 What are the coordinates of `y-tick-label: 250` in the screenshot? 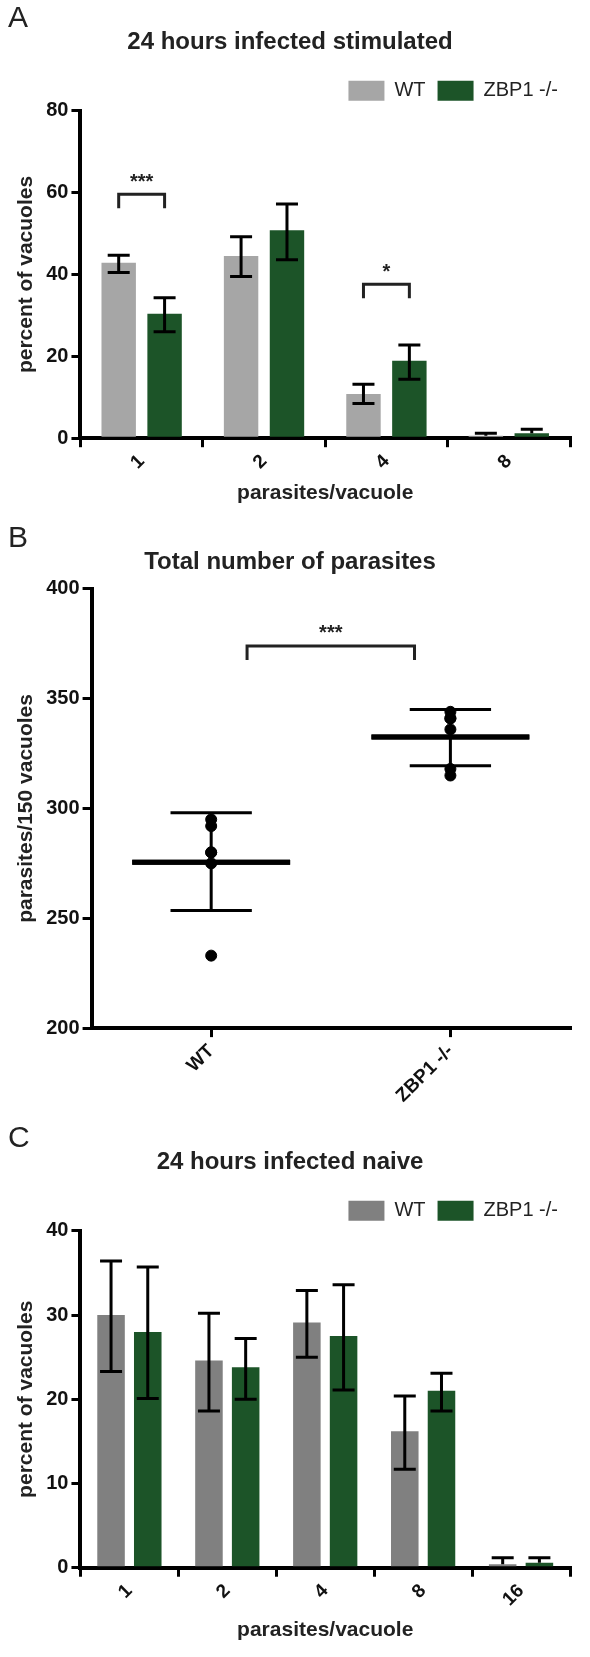 It's located at (63, 916).